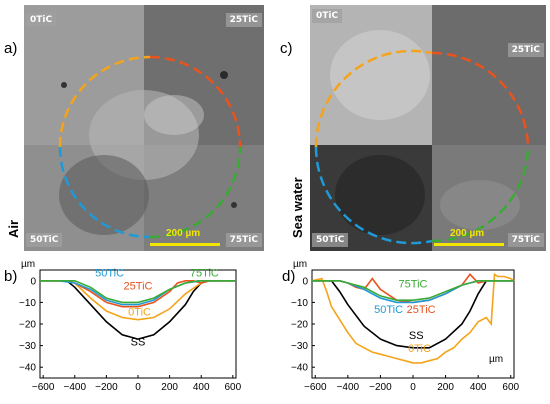 This screenshot has width=550, height=404. What do you see at coordinates (496, 359) in the screenshot?
I see `x-axis-label: µm` at bounding box center [496, 359].